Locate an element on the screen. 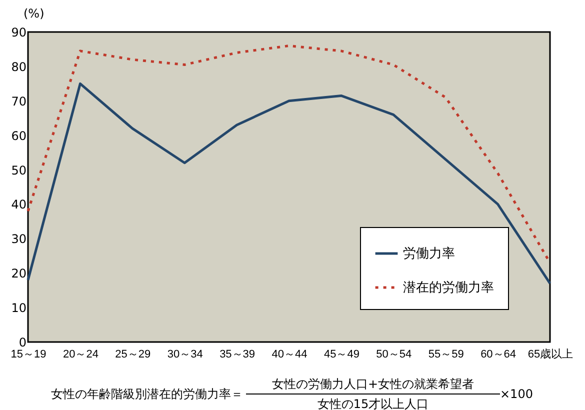 The image size is (585, 410). y-tick-label: 40 is located at coordinates (18, 205).